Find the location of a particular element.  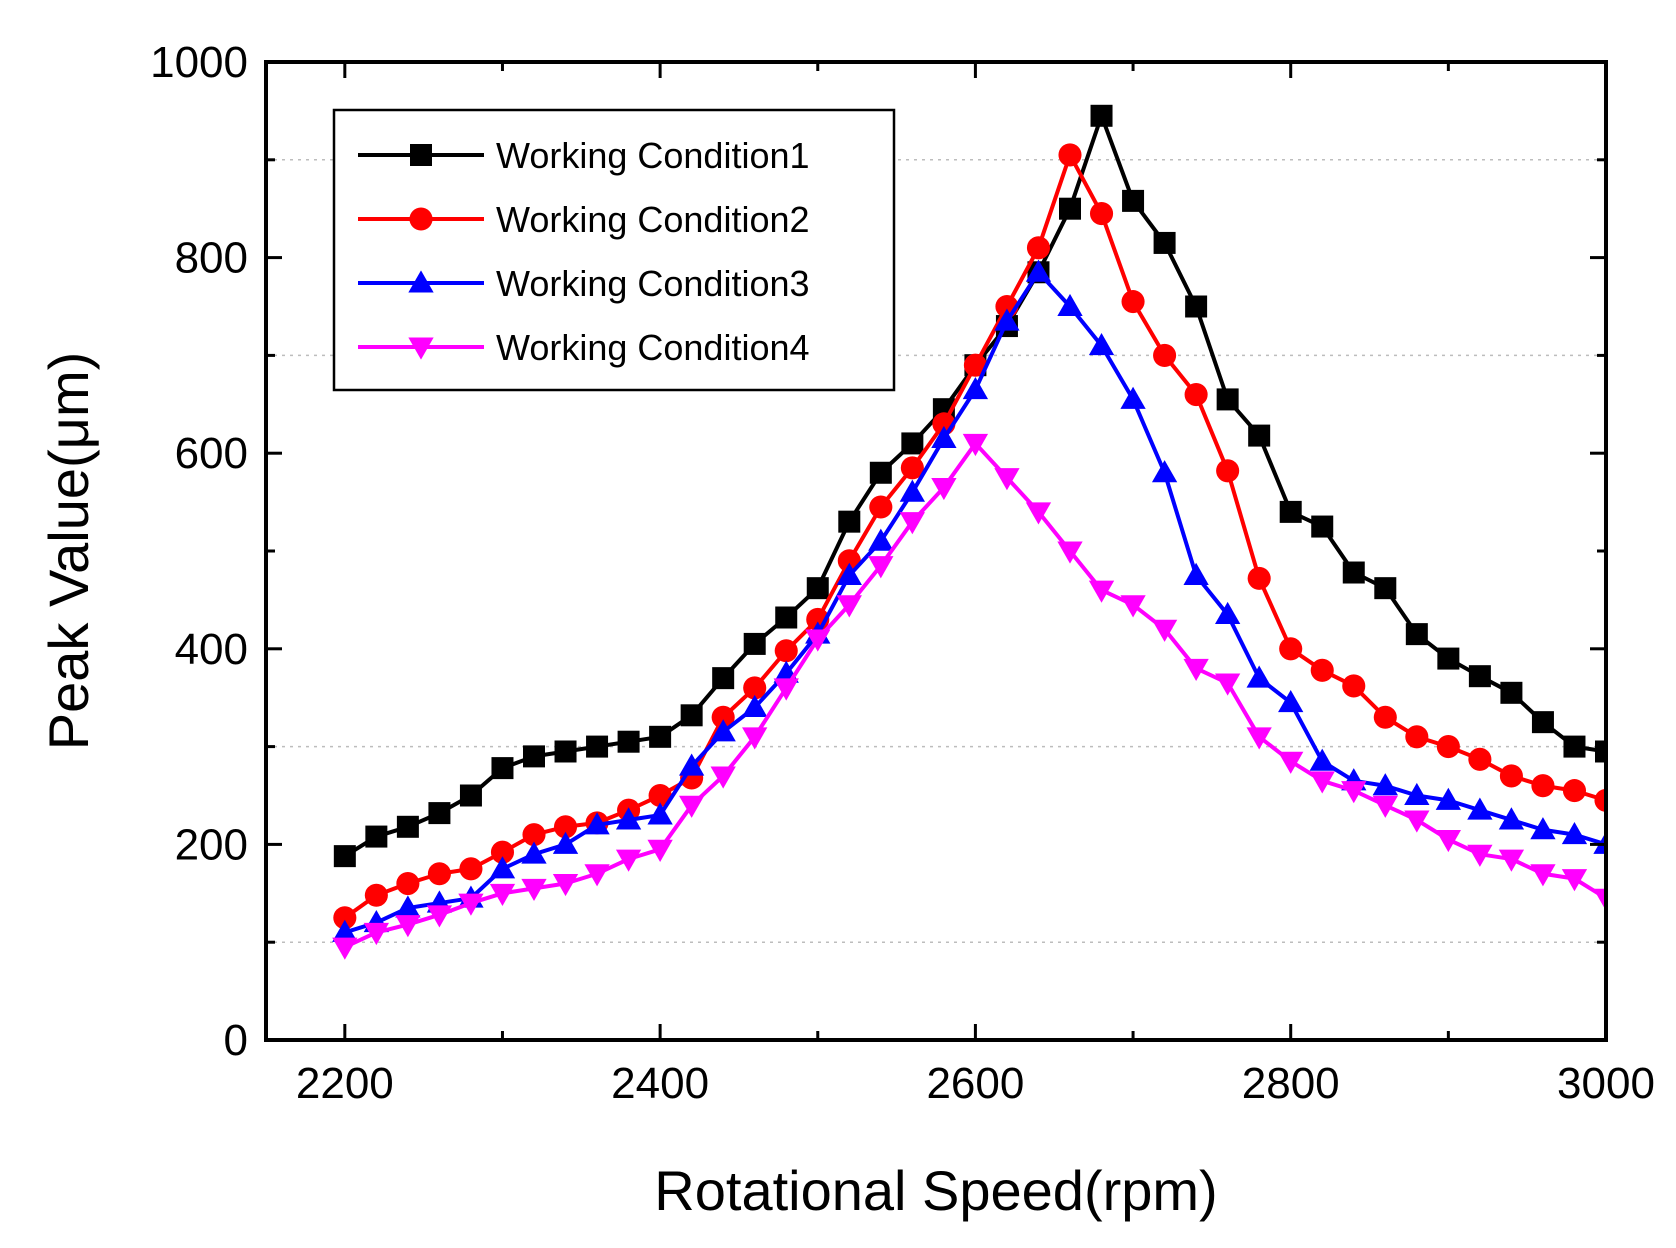

x-tick-label: 2800 is located at coordinates (1291, 1083).